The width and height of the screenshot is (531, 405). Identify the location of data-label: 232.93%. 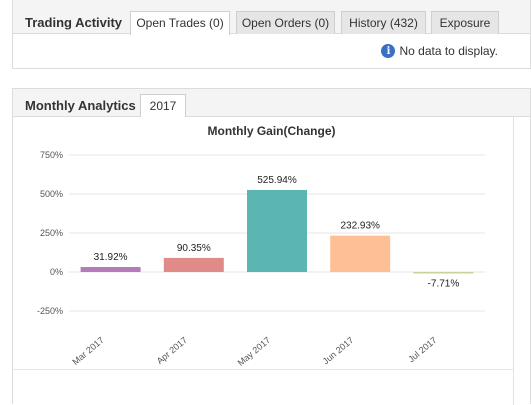
(360, 226).